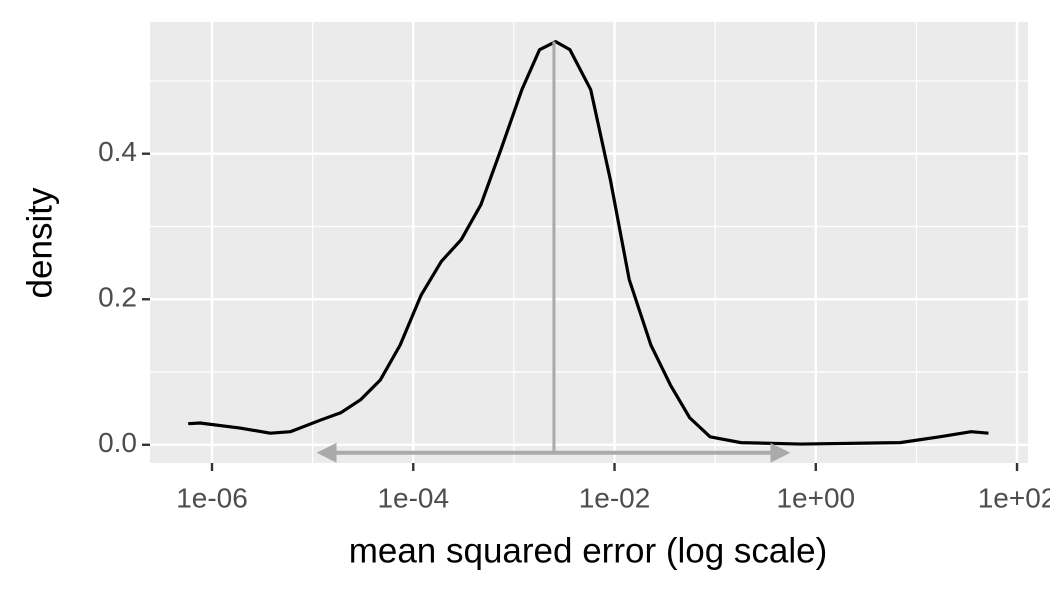  I want to click on x-tick-label: 1e-04, so click(413, 497).